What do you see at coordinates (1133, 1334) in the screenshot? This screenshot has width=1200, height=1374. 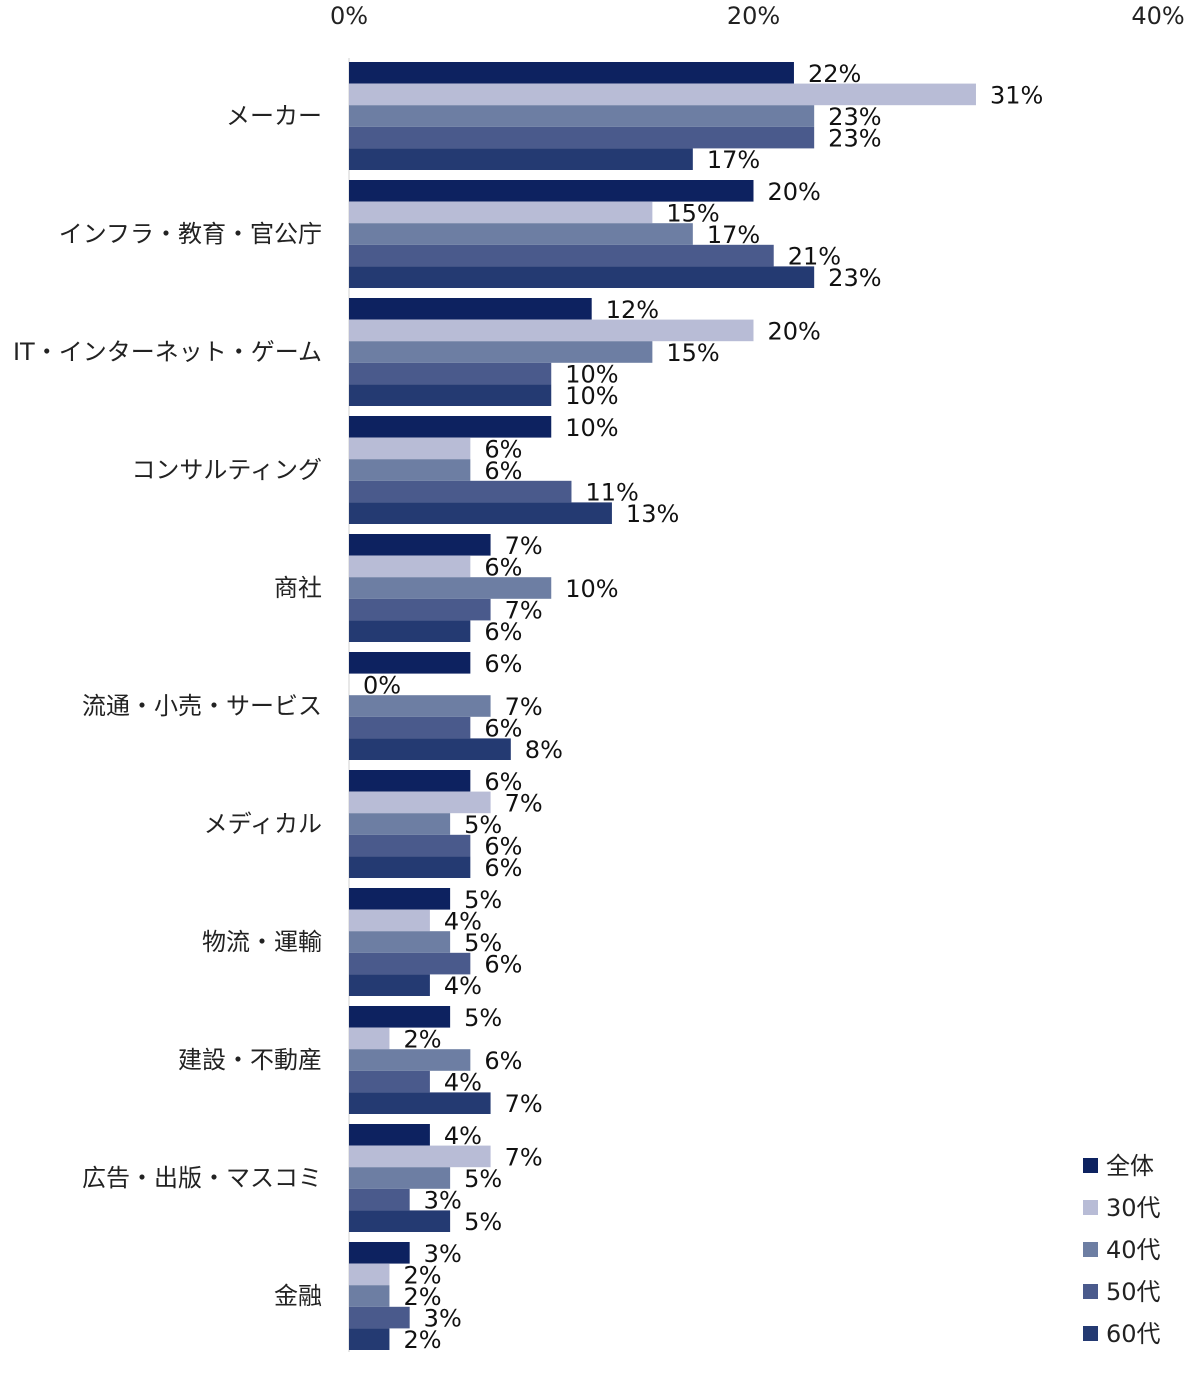 I see `legend-label: 60代` at bounding box center [1133, 1334].